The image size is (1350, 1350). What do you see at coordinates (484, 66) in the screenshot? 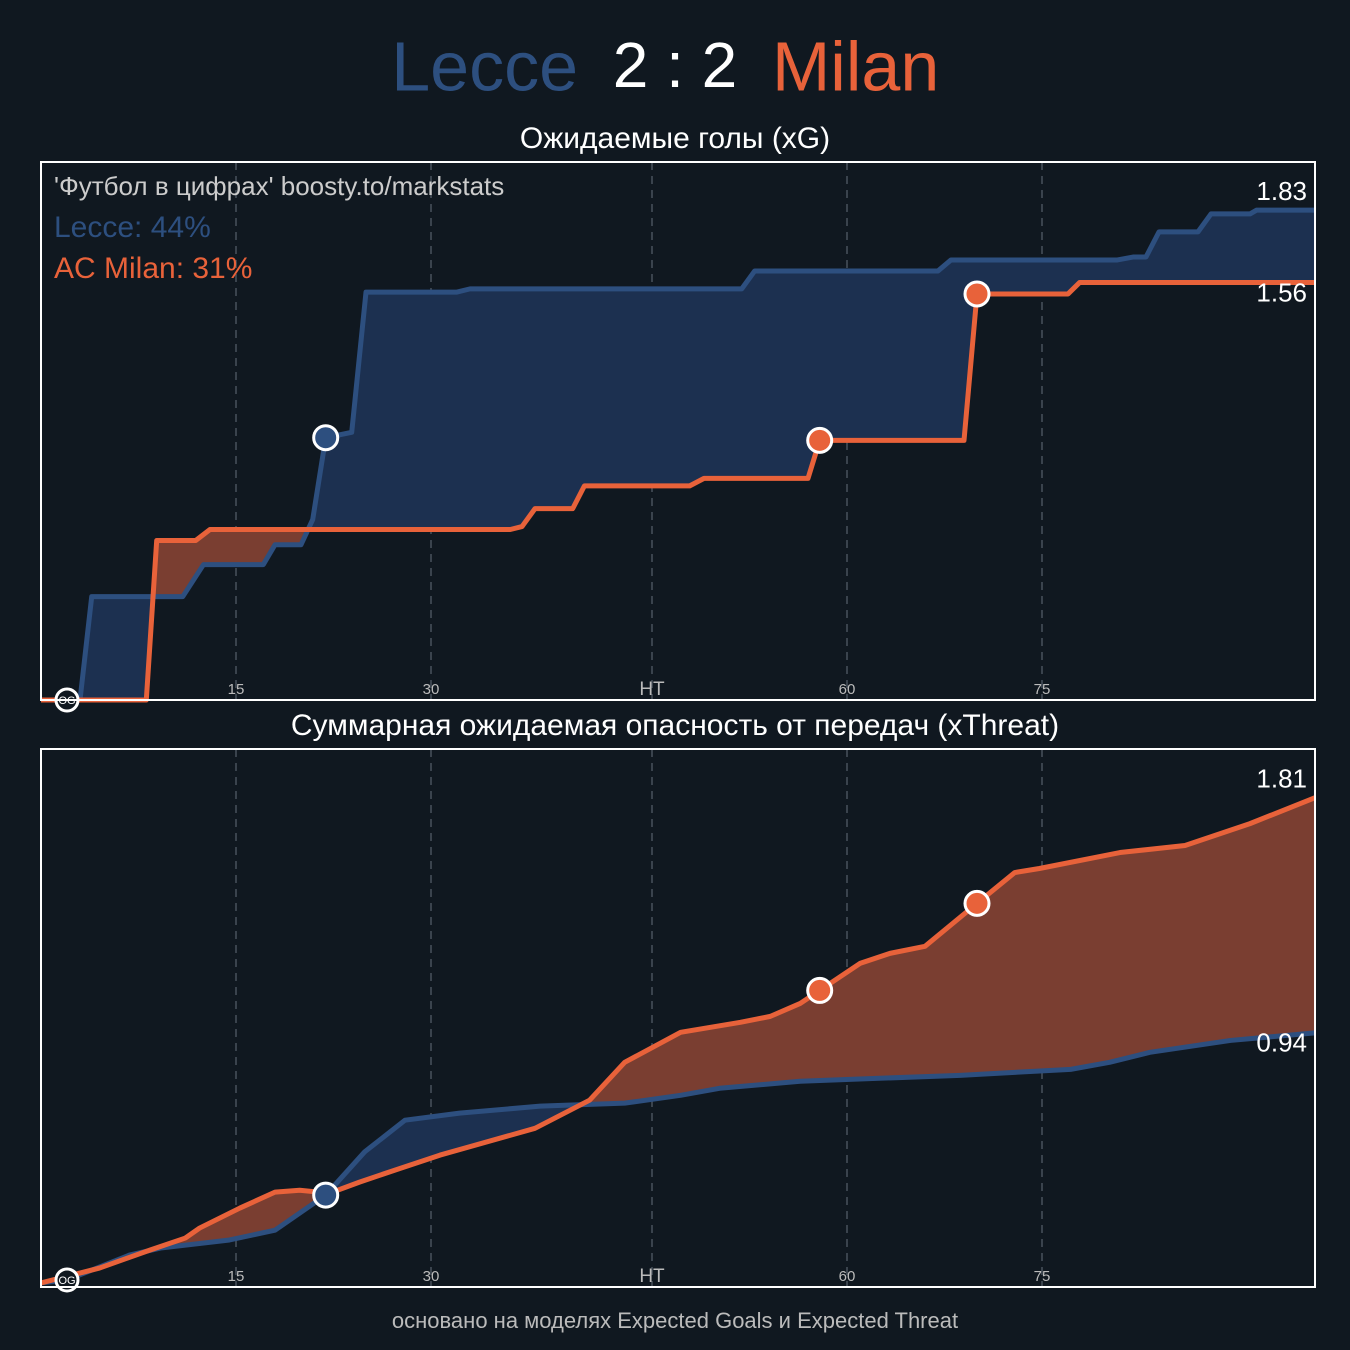
I see `home-team: Lecce` at bounding box center [484, 66].